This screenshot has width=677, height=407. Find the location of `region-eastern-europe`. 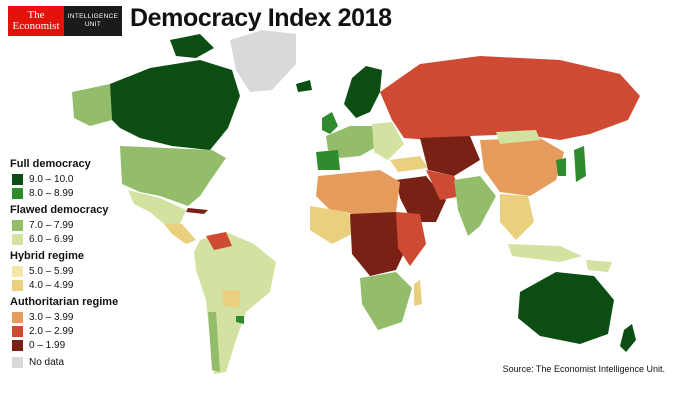

region-eastern-europe is located at coordinates (388, 141).